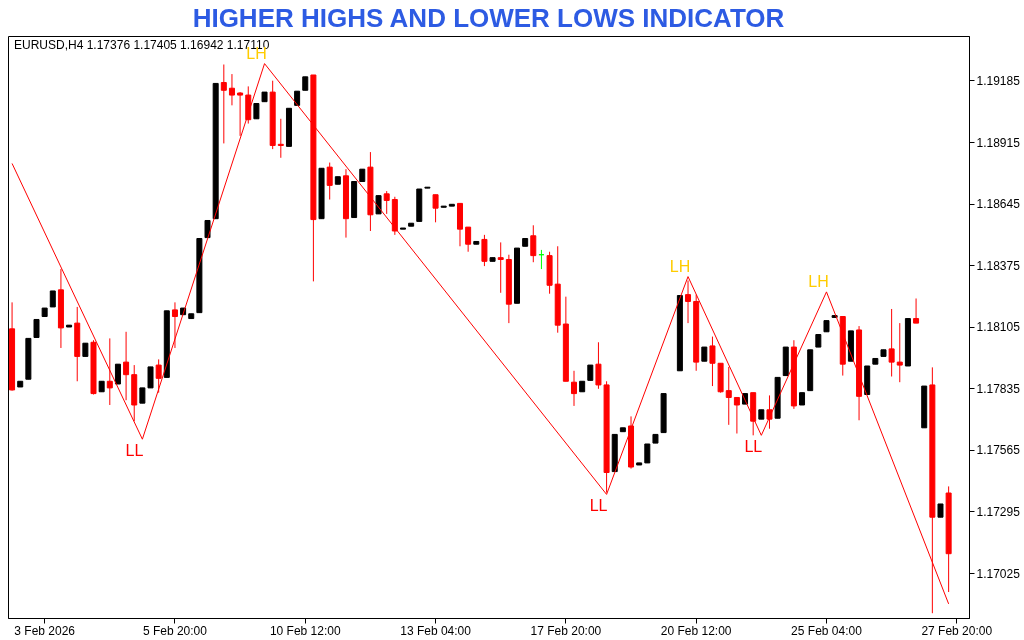 Image resolution: width=1024 pixels, height=640 pixels. Describe the element at coordinates (998, 450) in the screenshot. I see `y-tick-label: 1.17565` at that location.